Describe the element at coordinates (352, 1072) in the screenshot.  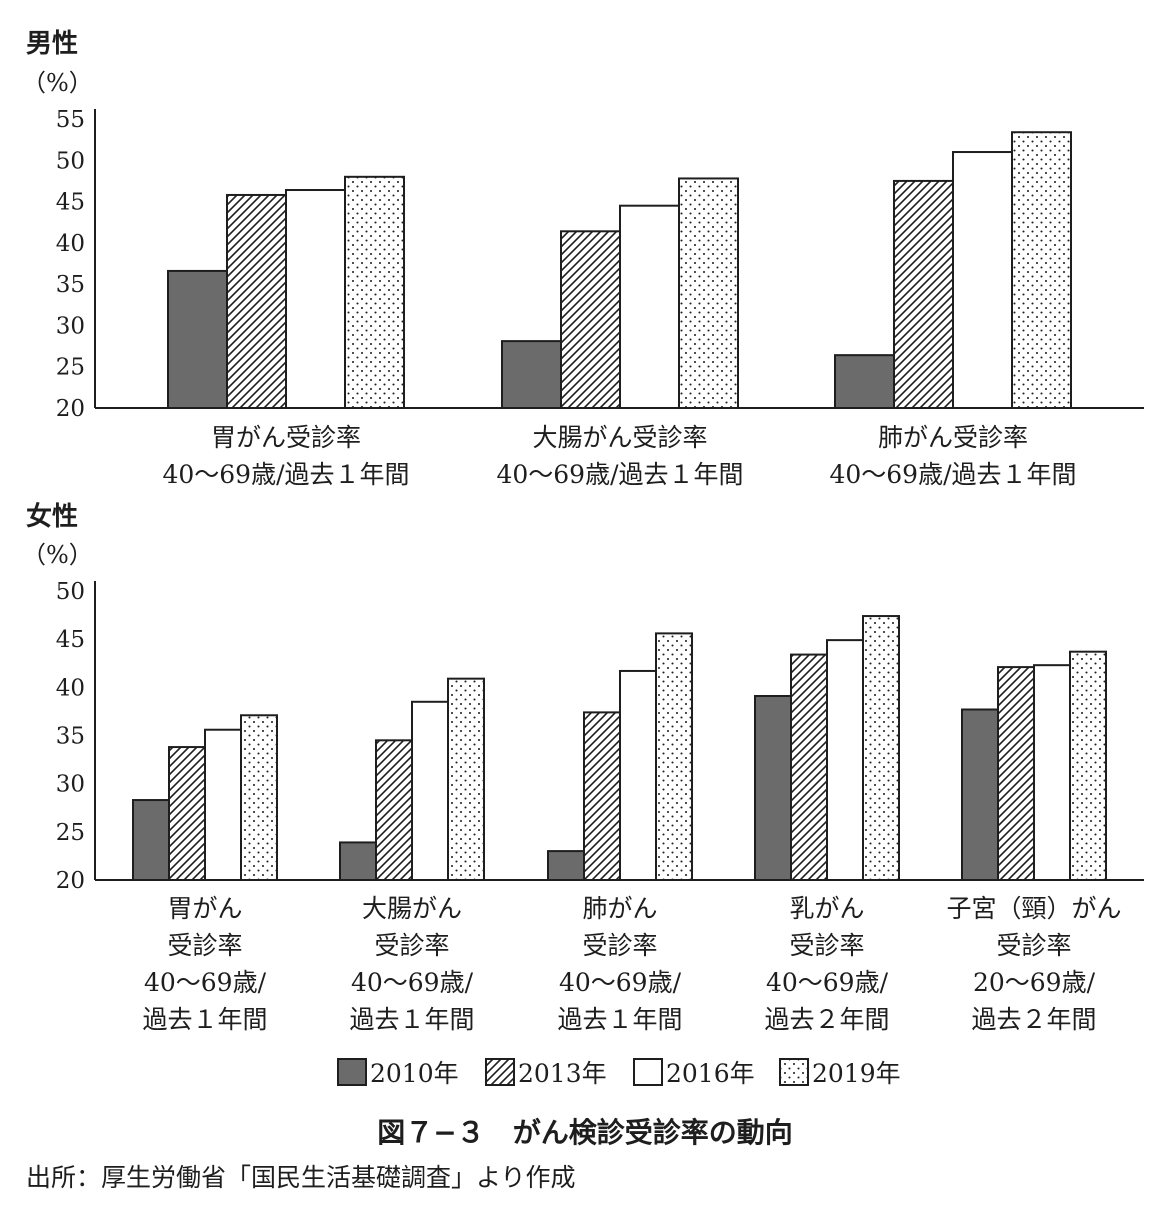
I see `legend-swatch-2010` at that location.